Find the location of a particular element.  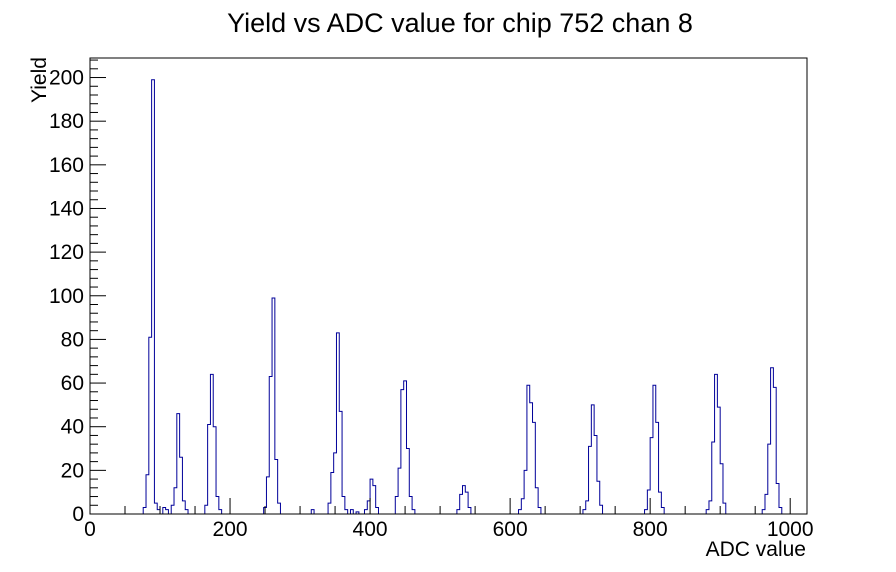

x-tick-label: 400 is located at coordinates (370, 529).